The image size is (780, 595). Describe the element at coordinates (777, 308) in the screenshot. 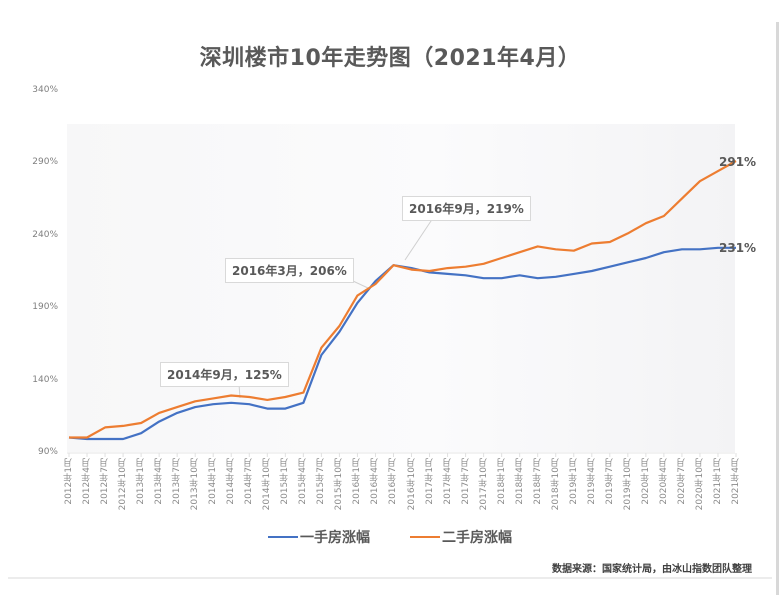

I see `right-border` at that location.